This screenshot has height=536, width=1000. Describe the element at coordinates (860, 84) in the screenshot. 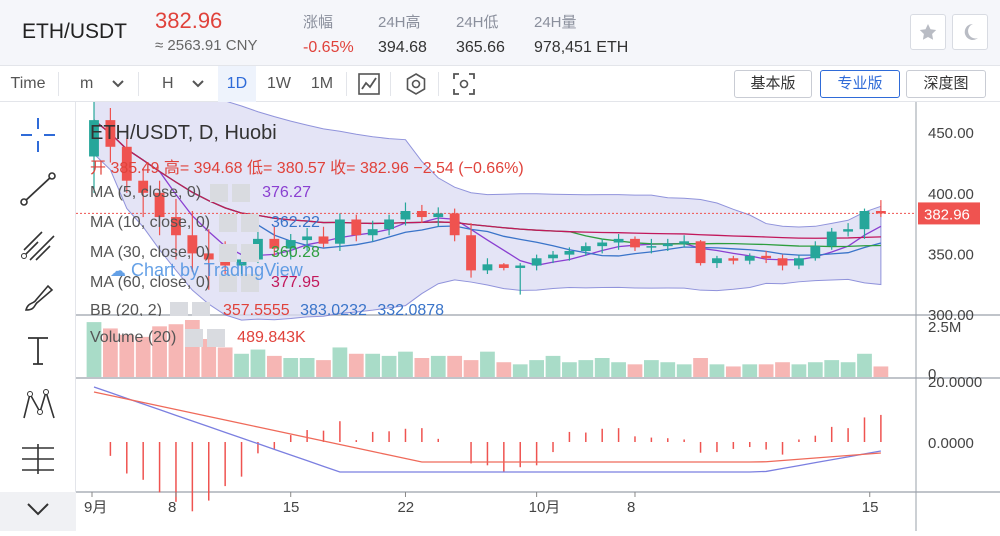

I see `pro-view-button: 专业版` at that location.